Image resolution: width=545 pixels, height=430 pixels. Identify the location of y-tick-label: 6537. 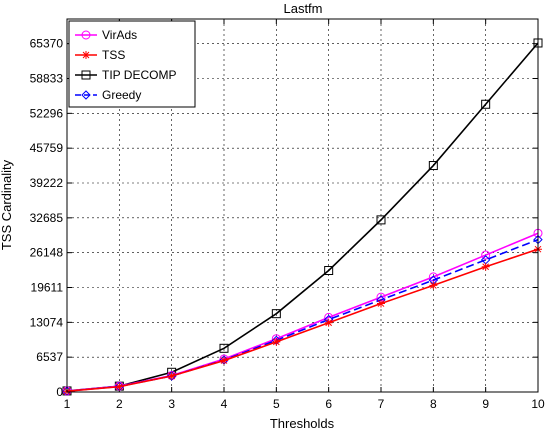
(49, 357).